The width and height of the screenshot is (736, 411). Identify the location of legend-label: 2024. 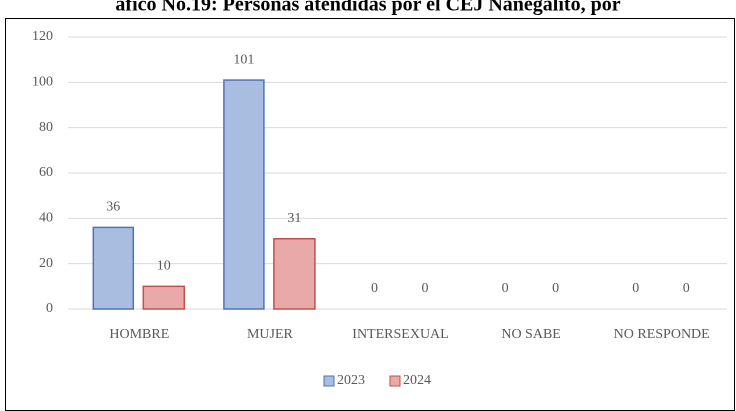
(417, 380).